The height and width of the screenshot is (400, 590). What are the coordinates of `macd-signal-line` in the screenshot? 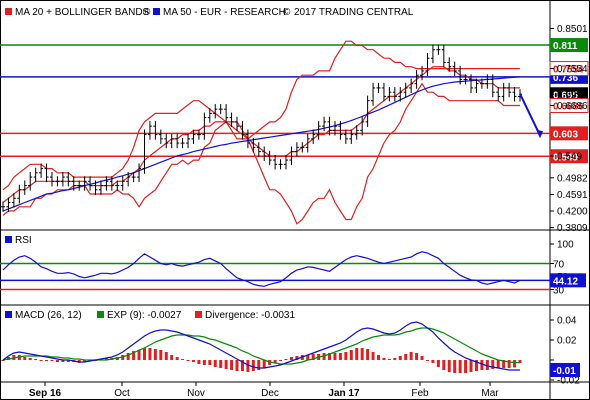 It's located at (261, 346).